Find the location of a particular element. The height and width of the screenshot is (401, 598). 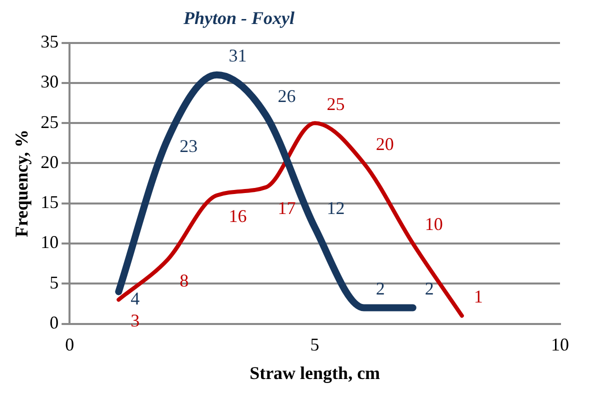

data-label: 26 is located at coordinates (287, 96).